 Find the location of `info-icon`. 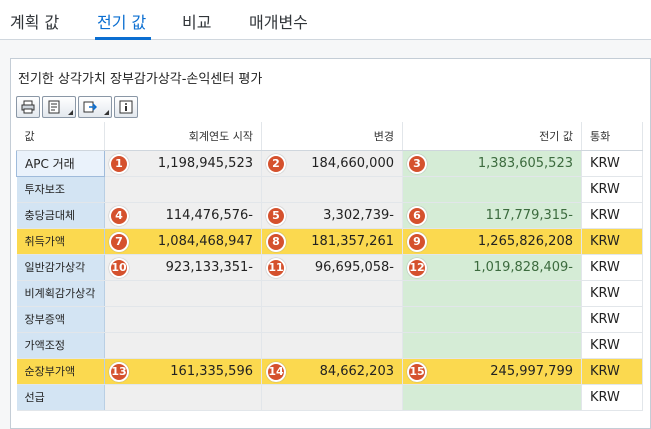

info-icon is located at coordinates (126, 107).